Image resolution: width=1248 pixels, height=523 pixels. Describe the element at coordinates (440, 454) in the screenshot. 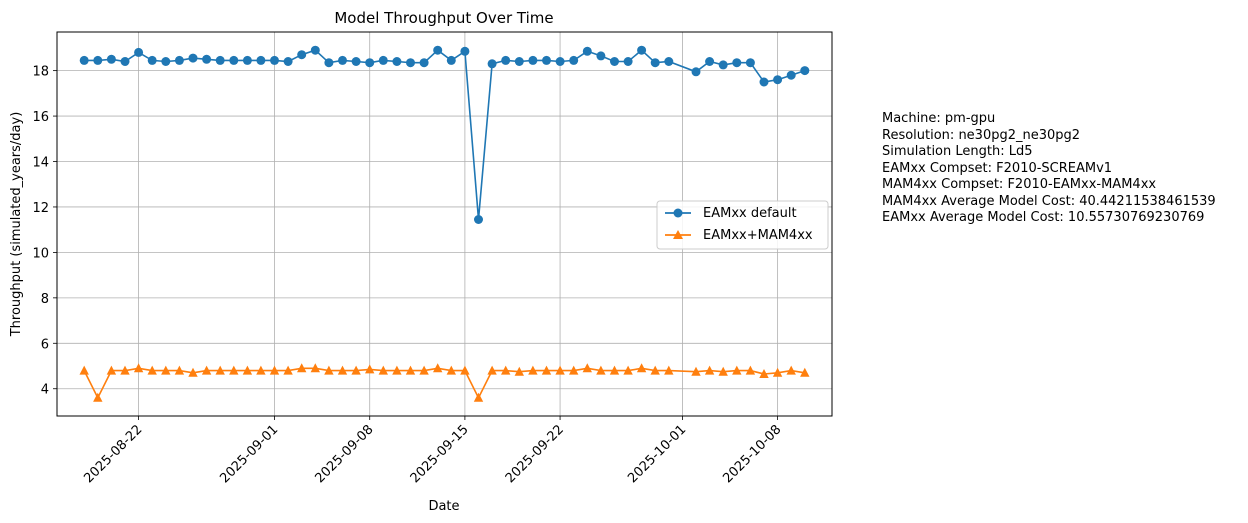

I see `x-tick-label: 2025-09-15` at that location.